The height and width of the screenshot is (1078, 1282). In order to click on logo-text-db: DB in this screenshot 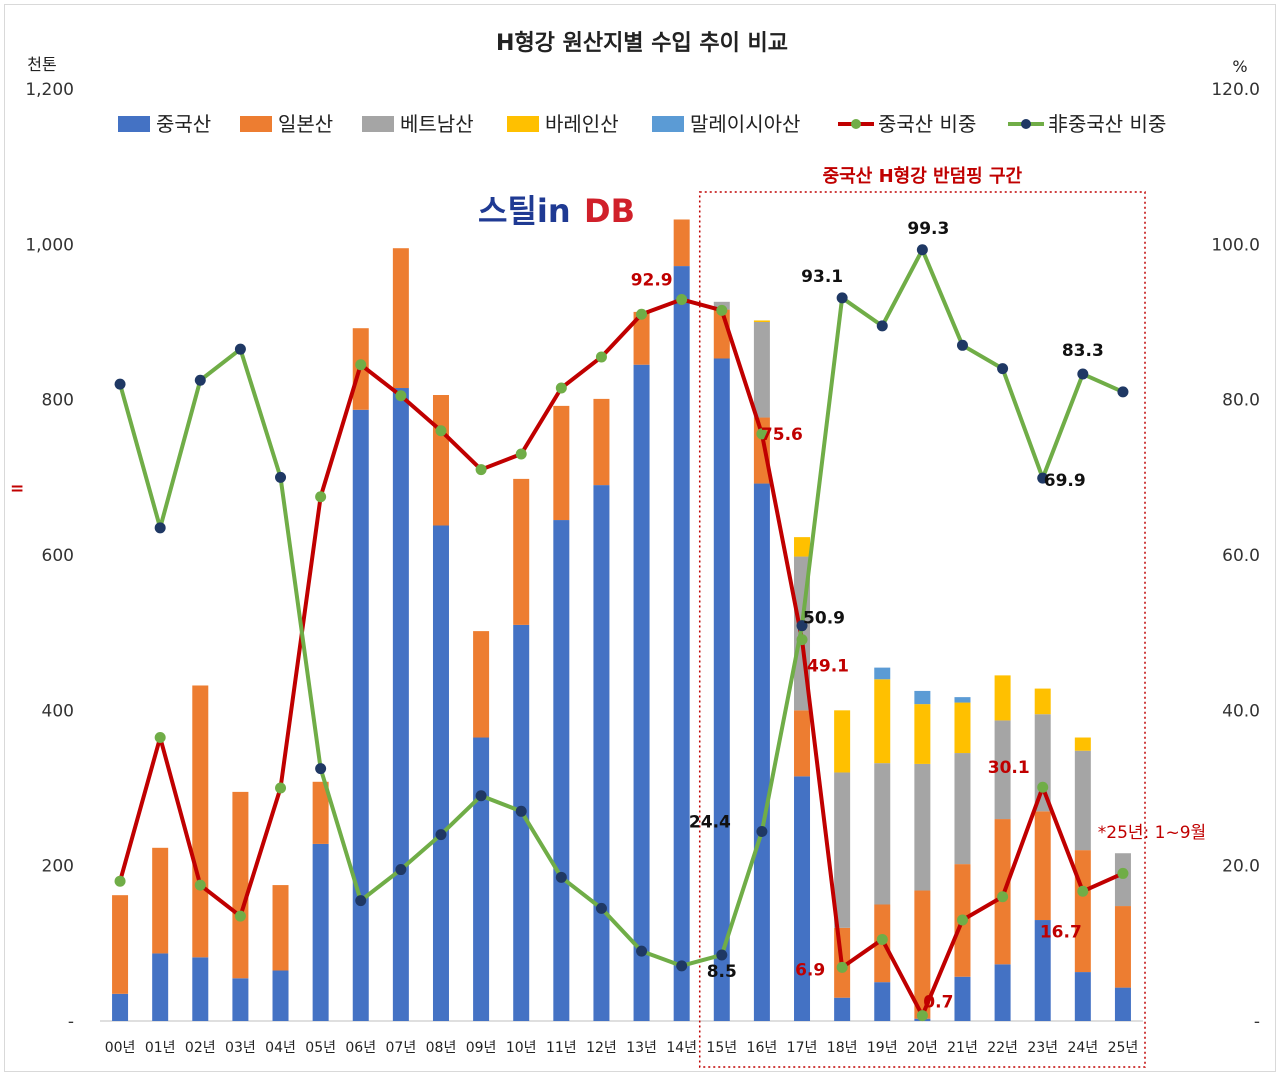, I will do `click(609, 211)`.